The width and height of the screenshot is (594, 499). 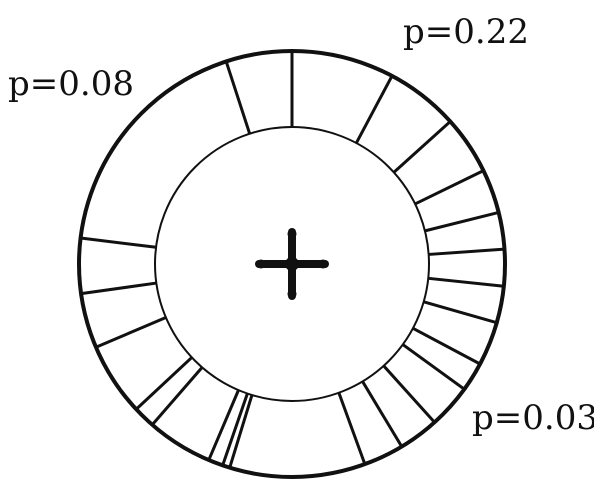 What do you see at coordinates (292, 264) in the screenshot?
I see `fixation-cross-icon` at bounding box center [292, 264].